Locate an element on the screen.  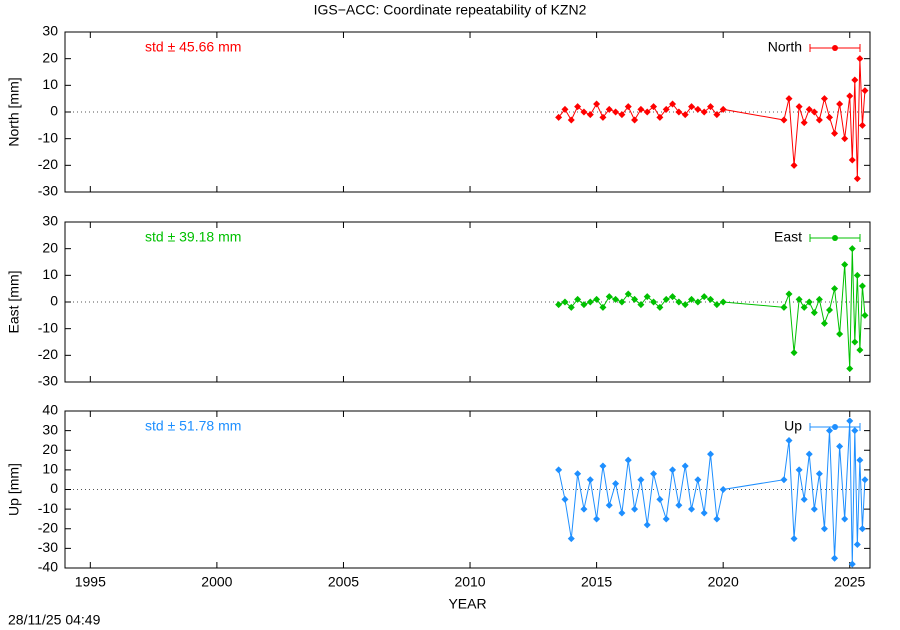
y-tick-label: 40 is located at coordinates (50, 410).